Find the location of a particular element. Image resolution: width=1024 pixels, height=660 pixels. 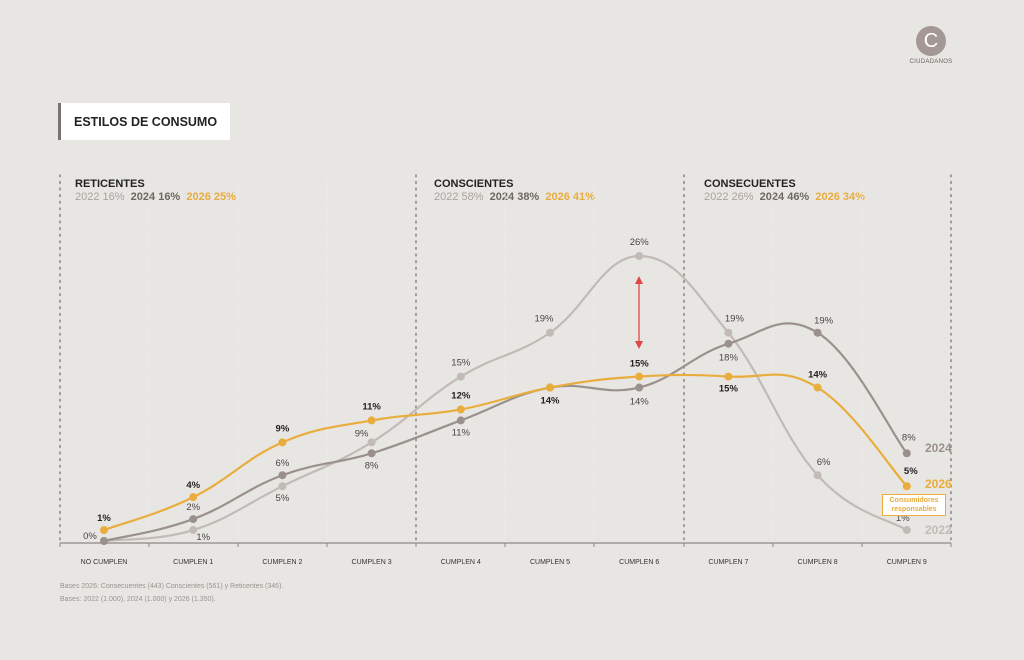

x-tick-label: CUMPLEN 9 is located at coordinates (907, 562).